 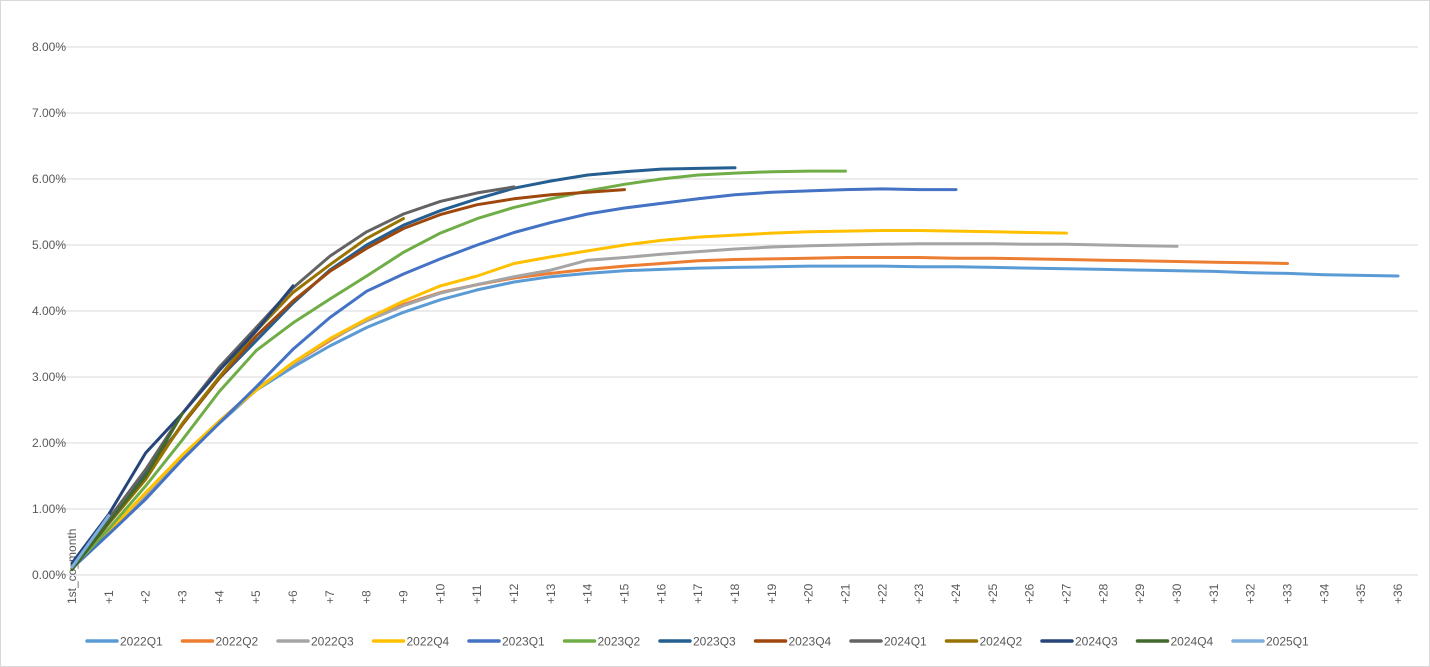 I want to click on legend-label: 2025Q1, so click(x=1287, y=642).